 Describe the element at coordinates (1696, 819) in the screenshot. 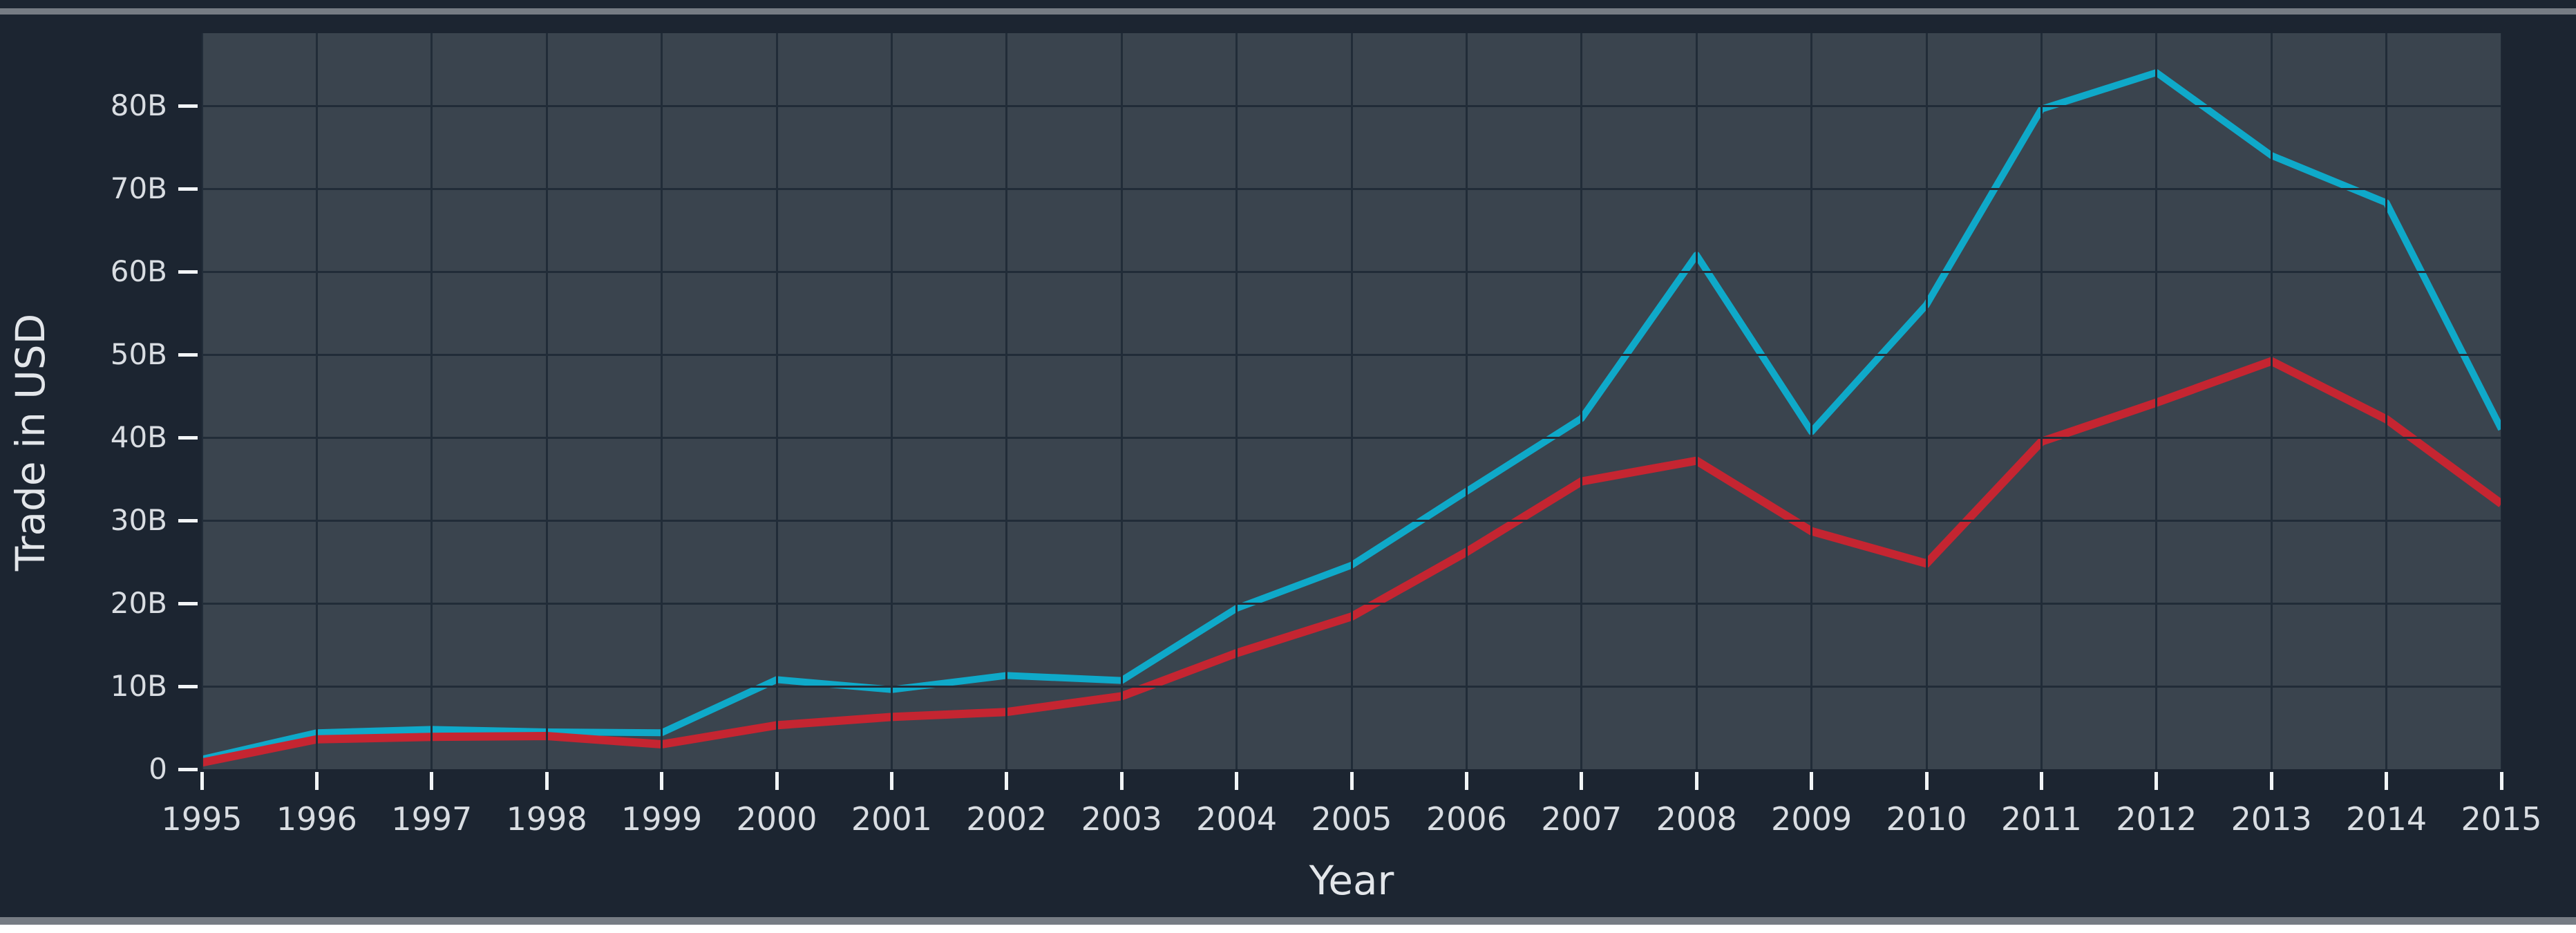

I see `x-tick-label: 2008` at that location.